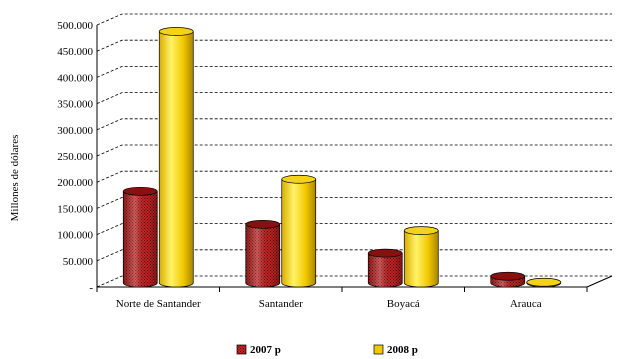 This screenshot has height=359, width=618. I want to click on legend-item: 2007 p, so click(258, 350).